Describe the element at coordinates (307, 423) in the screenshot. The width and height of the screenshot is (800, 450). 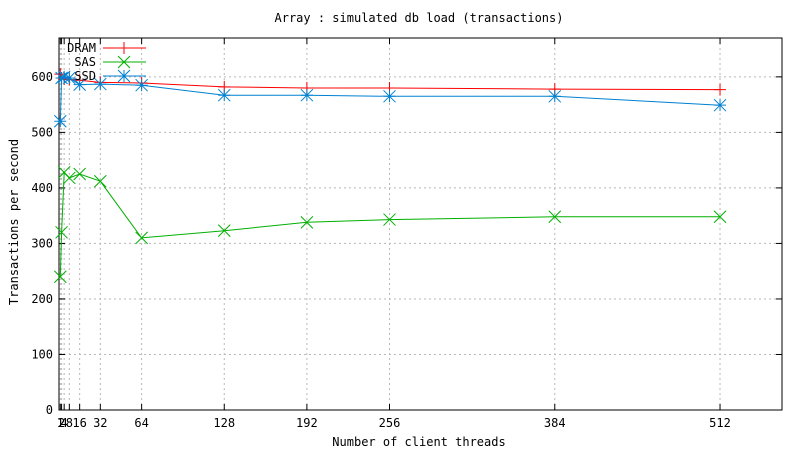
I see `x-tick-label: 192` at that location.